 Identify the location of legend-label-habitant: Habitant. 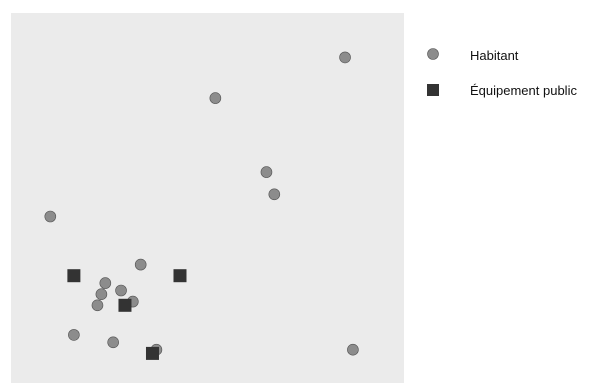
(494, 55).